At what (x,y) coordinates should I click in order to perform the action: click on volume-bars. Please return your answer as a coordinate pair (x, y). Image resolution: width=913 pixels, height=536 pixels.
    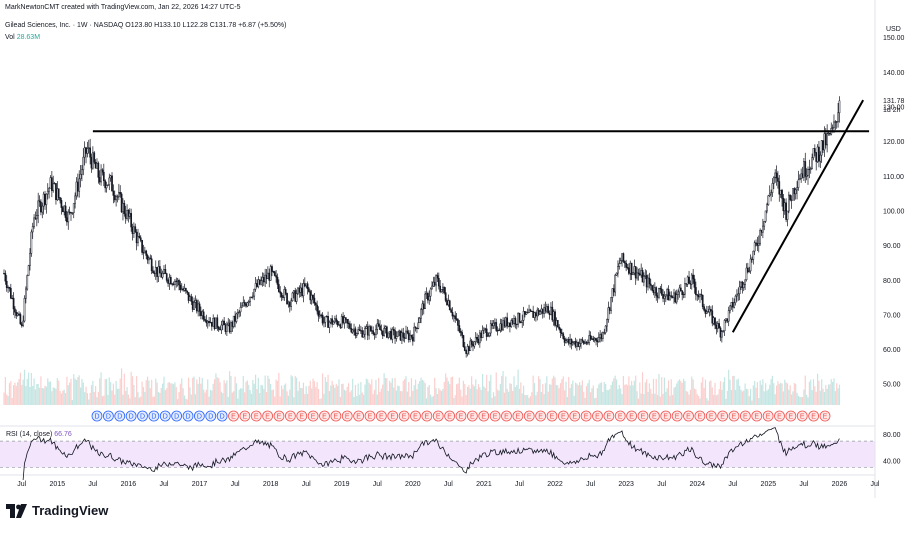
    Looking at the image, I should click on (422, 386).